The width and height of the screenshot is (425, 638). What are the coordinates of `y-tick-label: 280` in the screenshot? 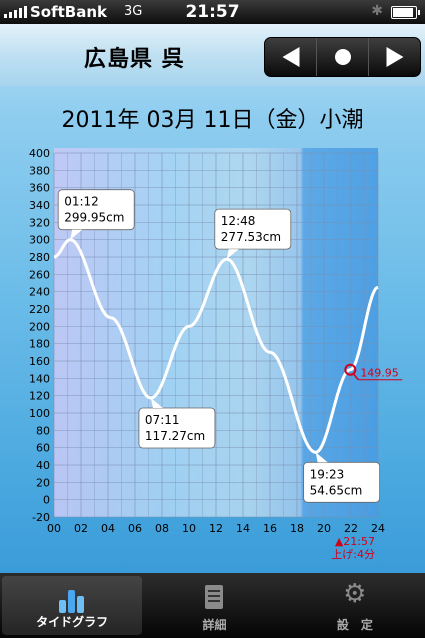 It's located at (39, 257).